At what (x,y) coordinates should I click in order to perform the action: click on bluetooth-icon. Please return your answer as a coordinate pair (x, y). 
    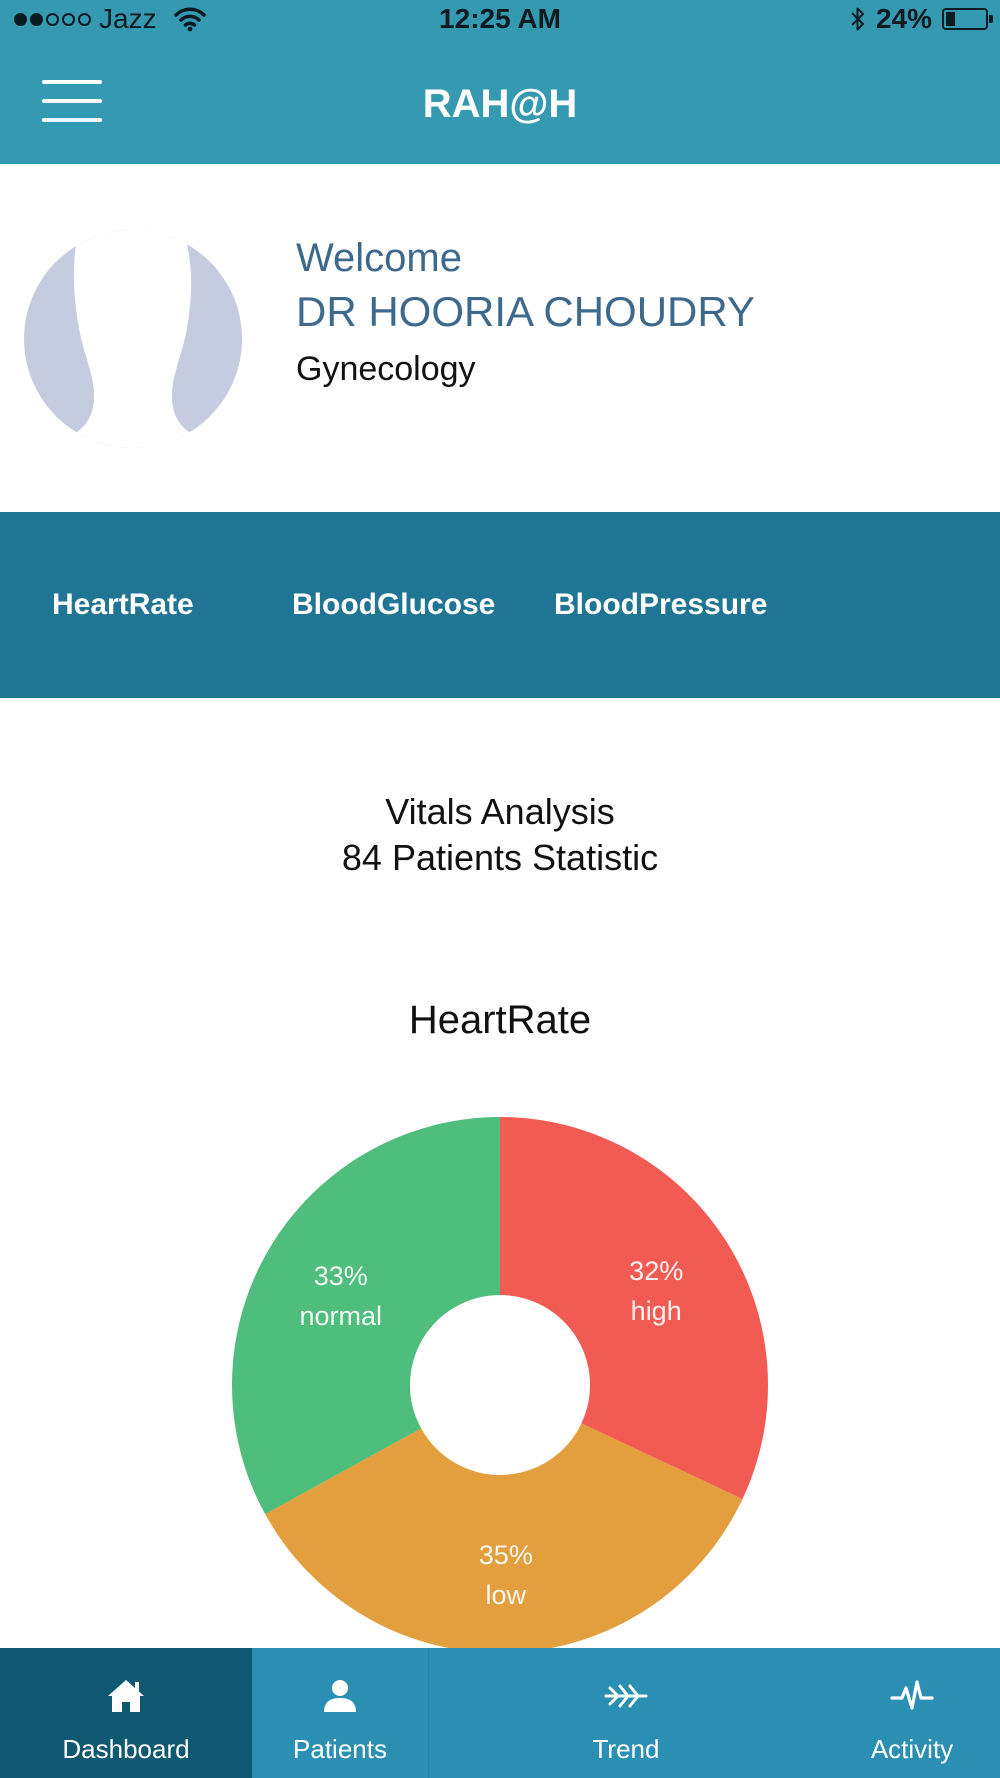
    Looking at the image, I should click on (857, 19).